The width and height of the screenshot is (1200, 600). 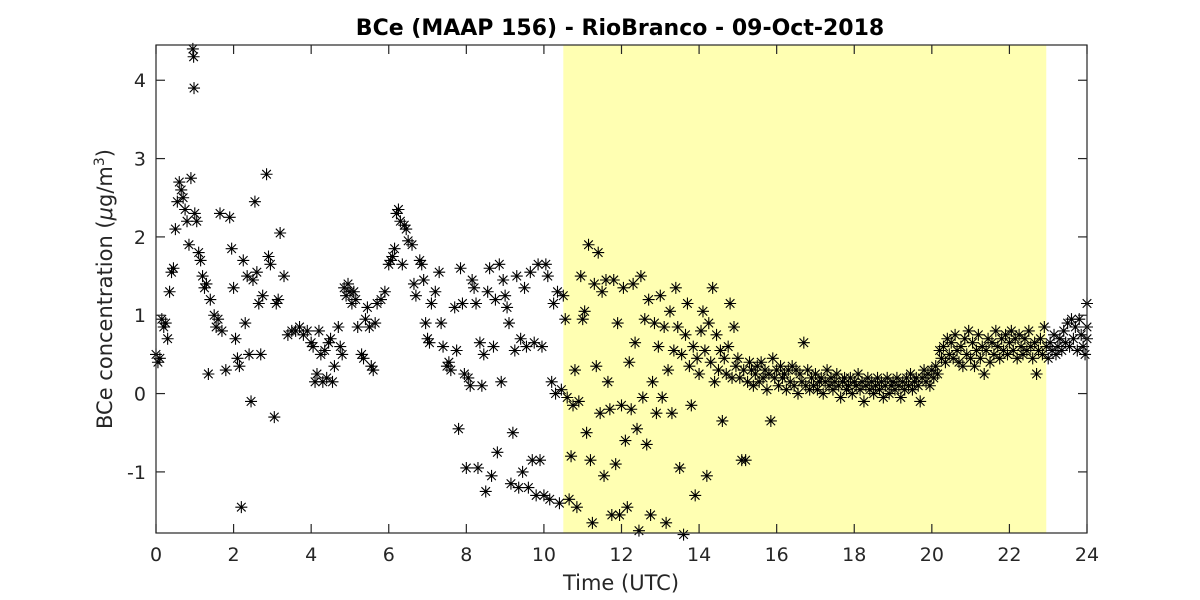 I want to click on chart-title: BCe (MAAP 156) - RioBranco - 09-Oct-2018, so click(x=620, y=28).